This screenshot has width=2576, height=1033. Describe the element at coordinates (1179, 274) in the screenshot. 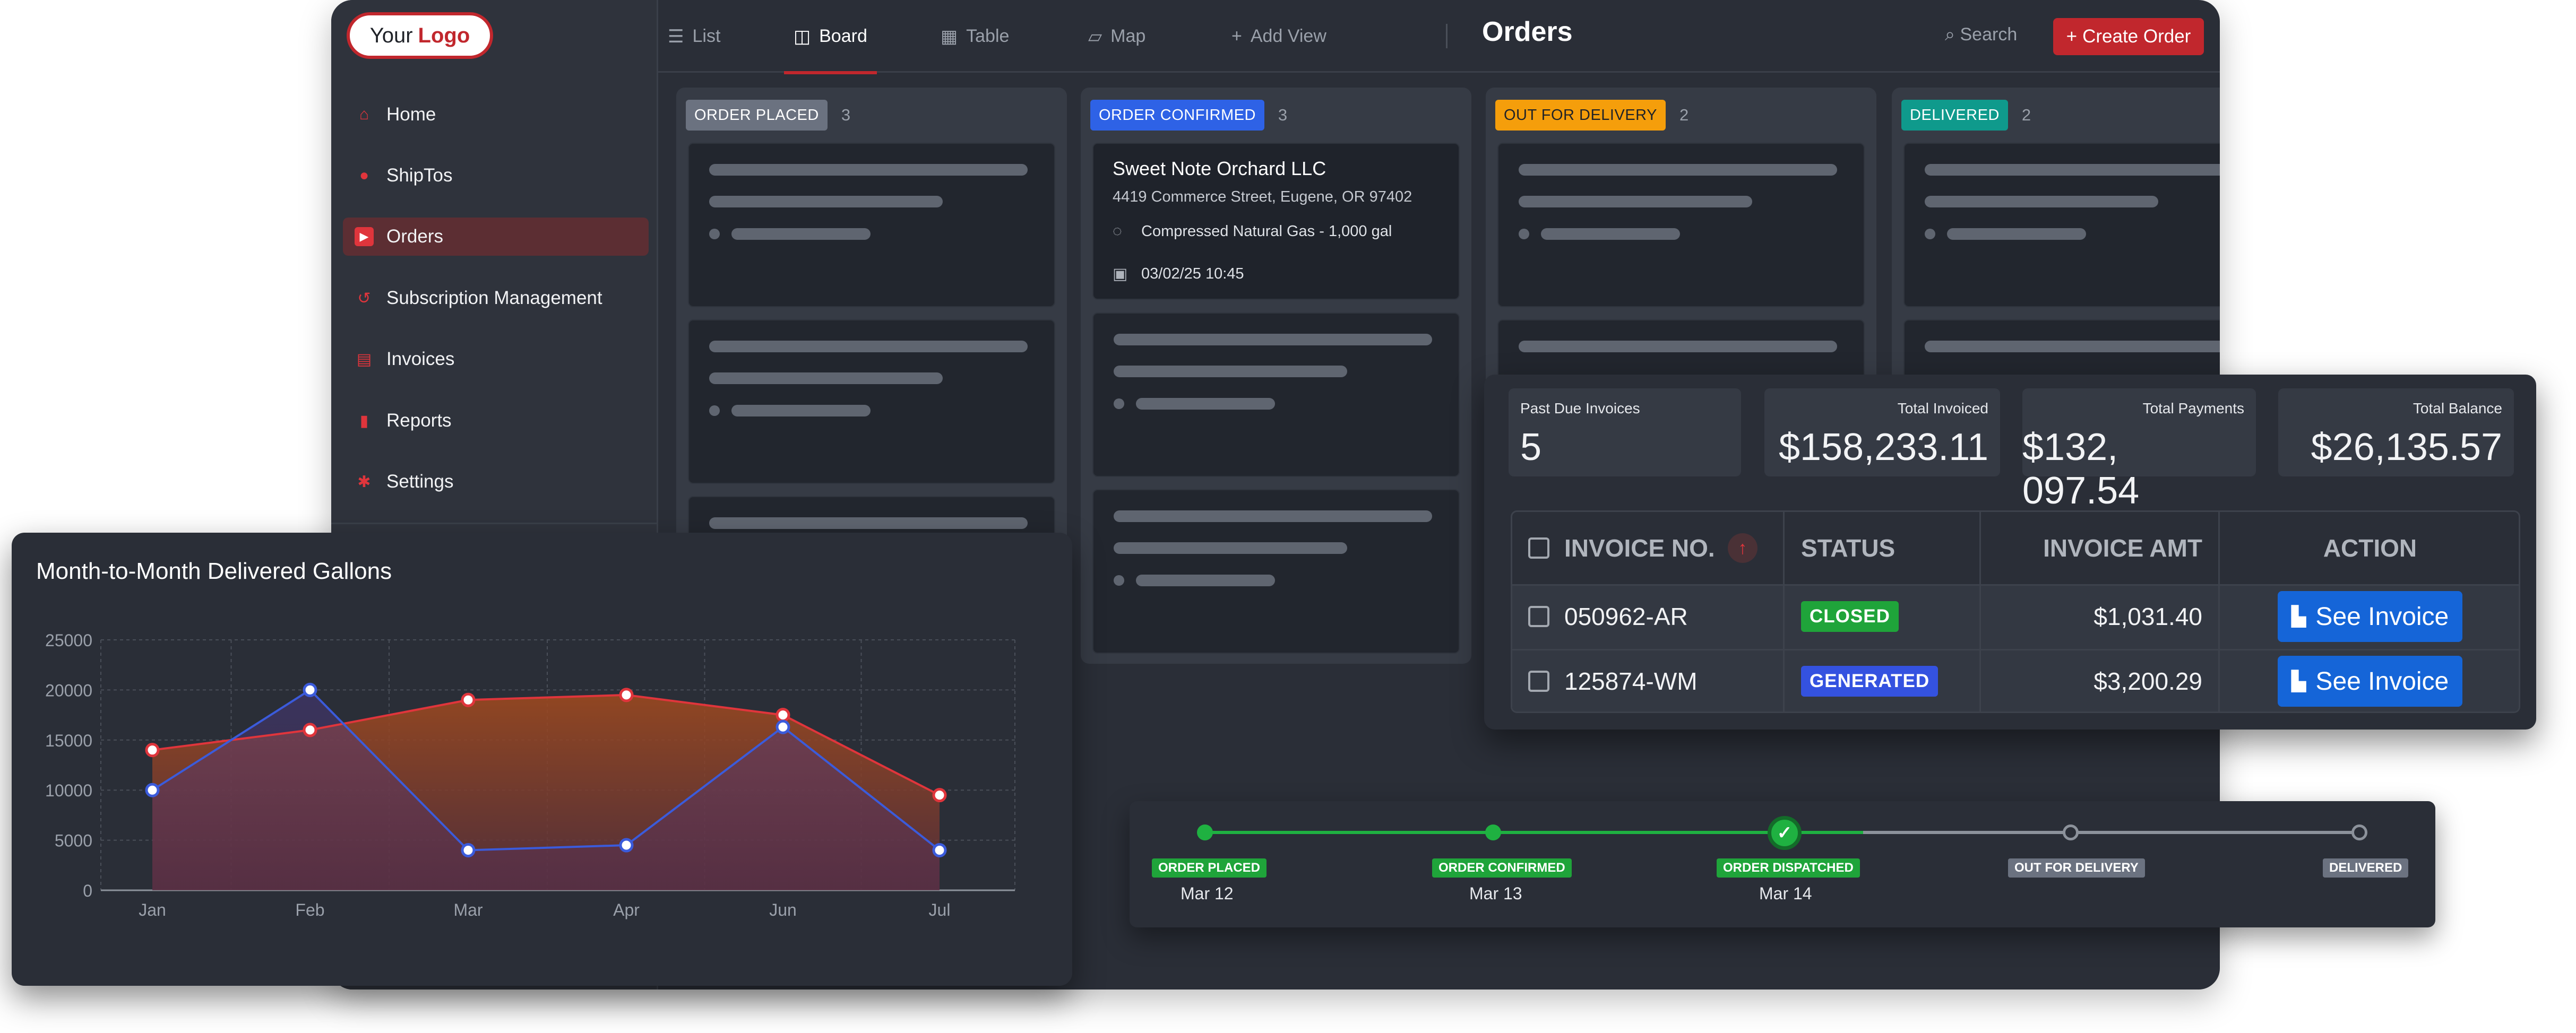

I see `order-datetime-row: ▣ 03/02/25 10:45` at that location.